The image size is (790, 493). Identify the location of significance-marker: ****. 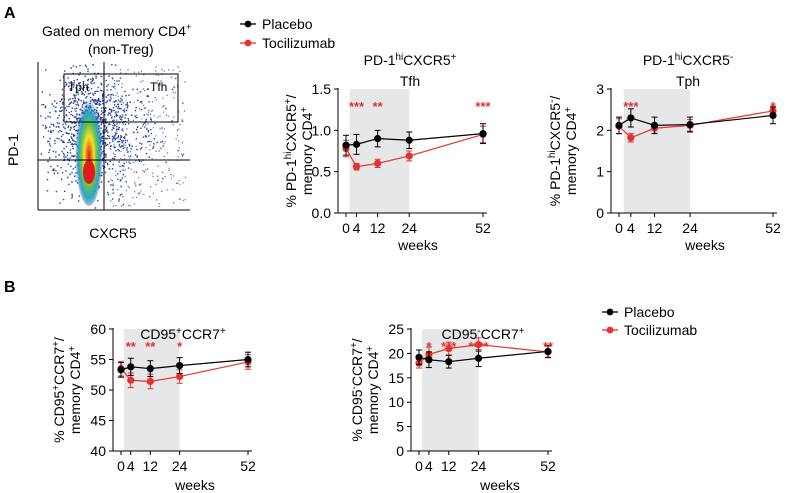
(478, 346).